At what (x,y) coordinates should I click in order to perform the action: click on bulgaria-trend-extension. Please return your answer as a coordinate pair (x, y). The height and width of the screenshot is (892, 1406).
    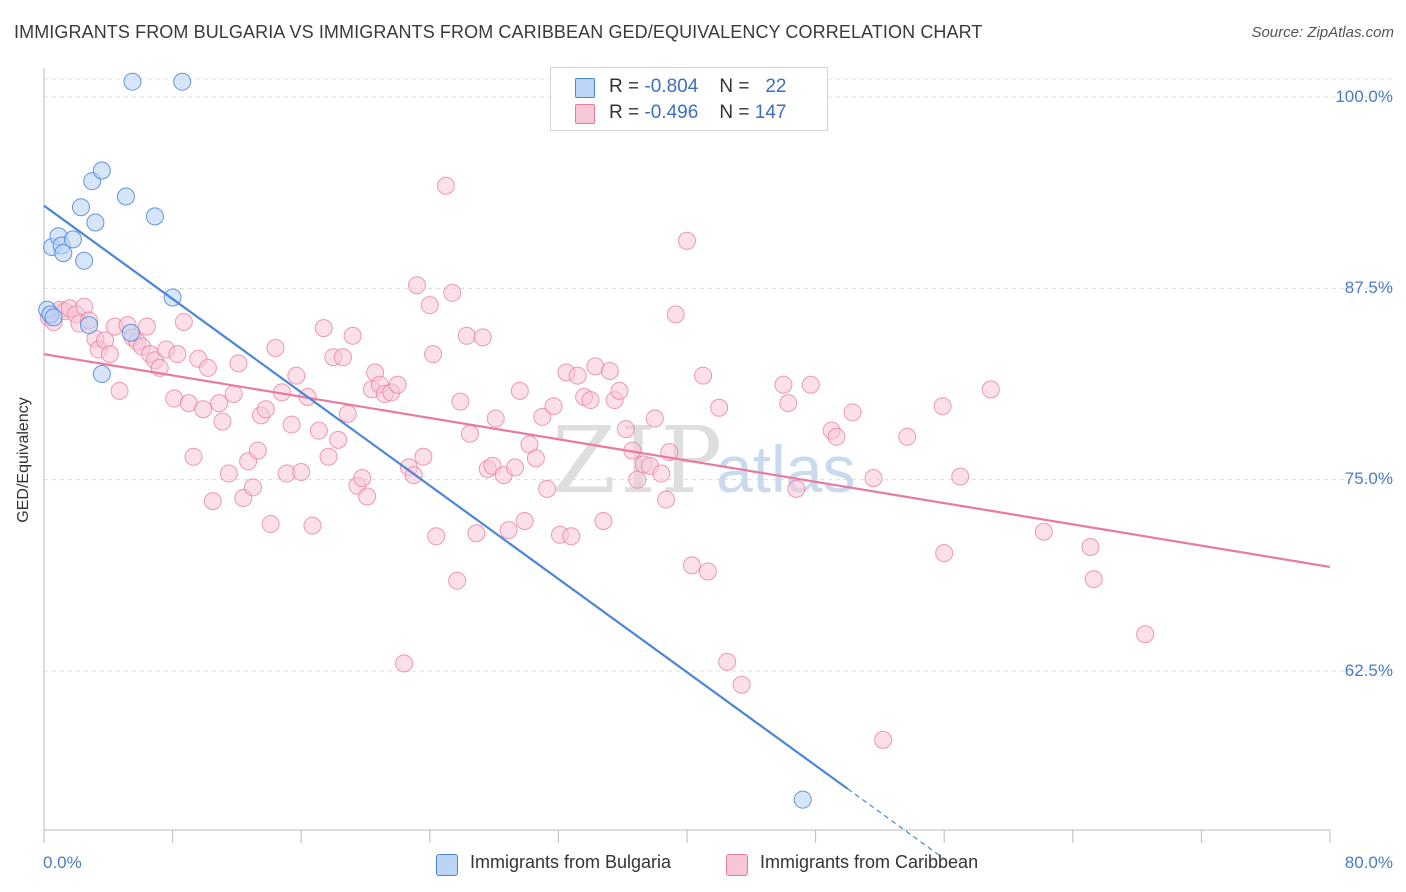
    Looking at the image, I should click on (896, 824).